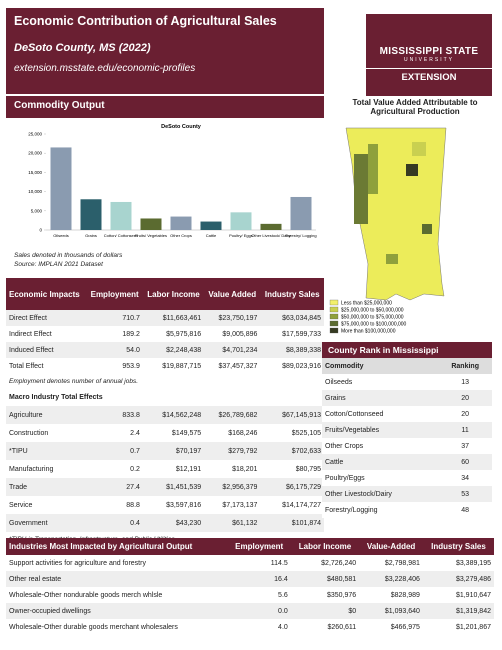  What do you see at coordinates (243, 433) in the screenshot?
I see `table-cell: $168,246` at bounding box center [243, 433].